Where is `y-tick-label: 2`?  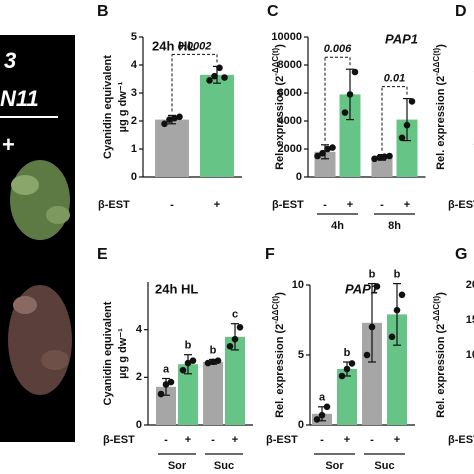 y-tick-label: 2 is located at coordinates (134, 121).